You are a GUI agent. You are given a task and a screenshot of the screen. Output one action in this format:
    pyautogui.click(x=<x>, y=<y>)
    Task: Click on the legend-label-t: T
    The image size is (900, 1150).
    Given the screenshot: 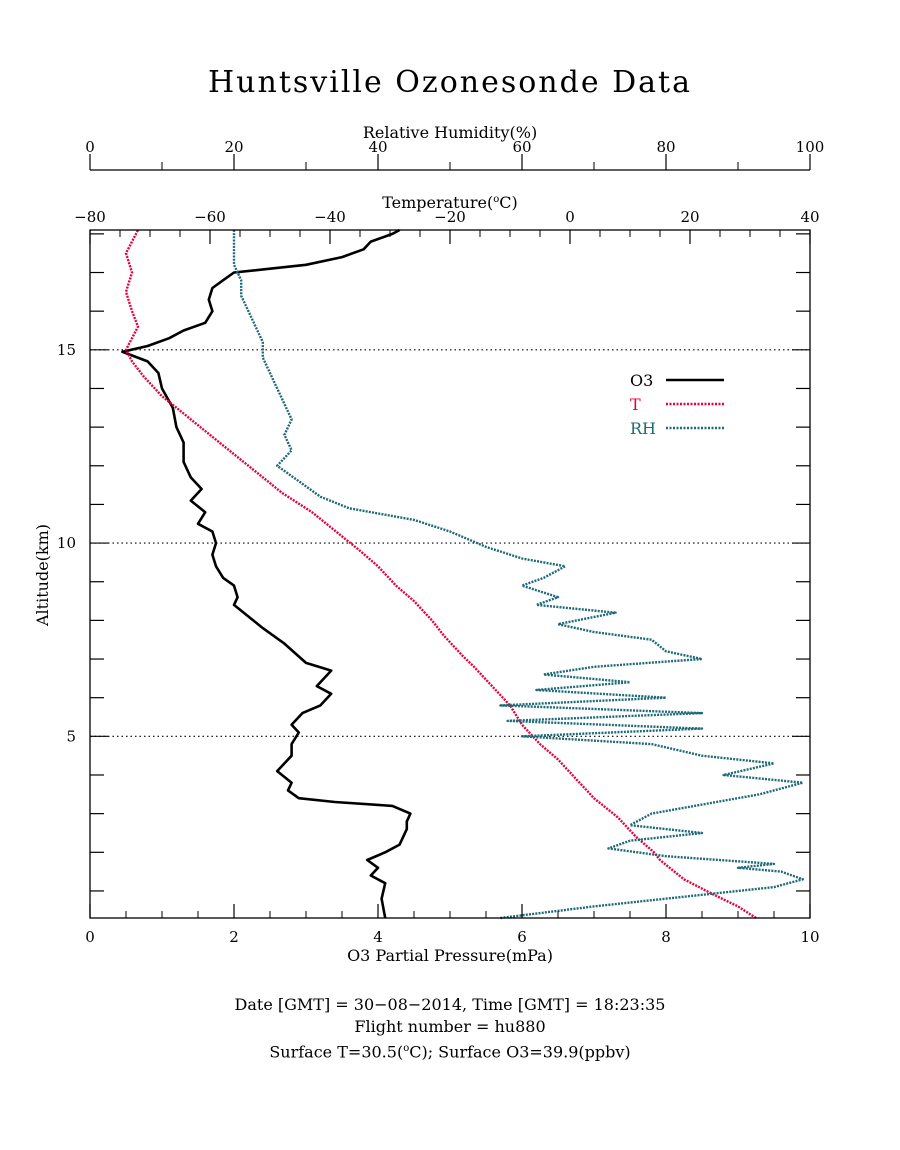 What is the action you would take?
    pyautogui.click(x=635, y=404)
    